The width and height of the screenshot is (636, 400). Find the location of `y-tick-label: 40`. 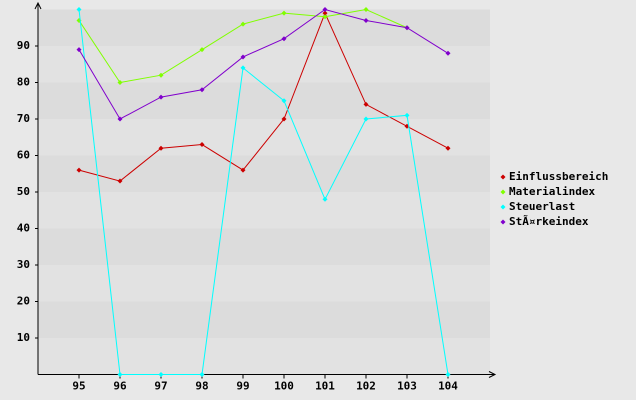

y-tick-label: 40 is located at coordinates (23, 228).